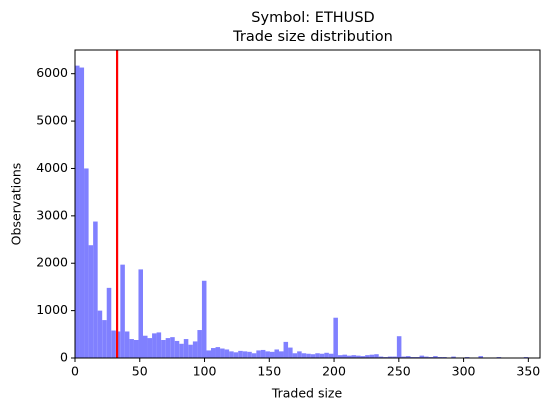 Image resolution: width=550 pixels, height=411 pixels. Describe the element at coordinates (52, 120) in the screenshot. I see `y-tick-label: 5000` at that location.